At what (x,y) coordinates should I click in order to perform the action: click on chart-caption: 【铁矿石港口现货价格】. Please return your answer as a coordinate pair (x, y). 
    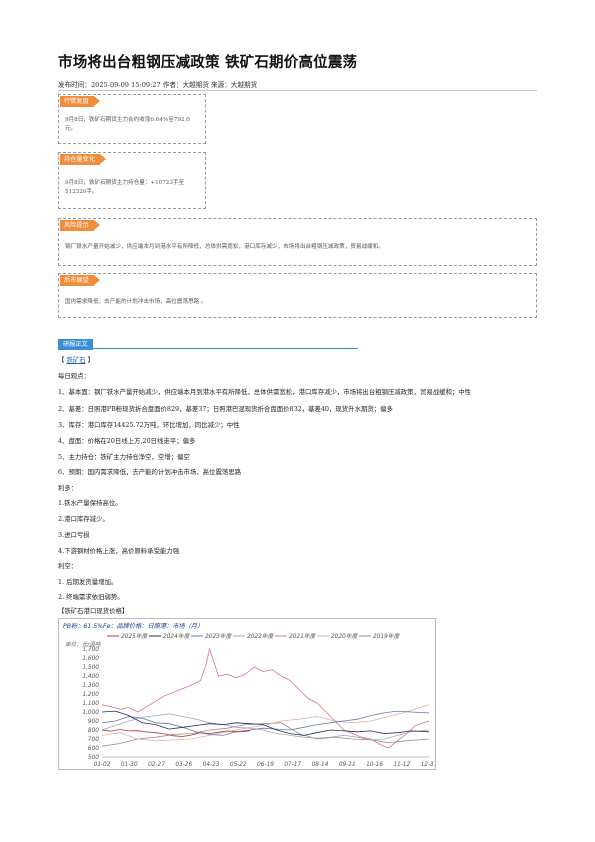
    Looking at the image, I should click on (93, 611).